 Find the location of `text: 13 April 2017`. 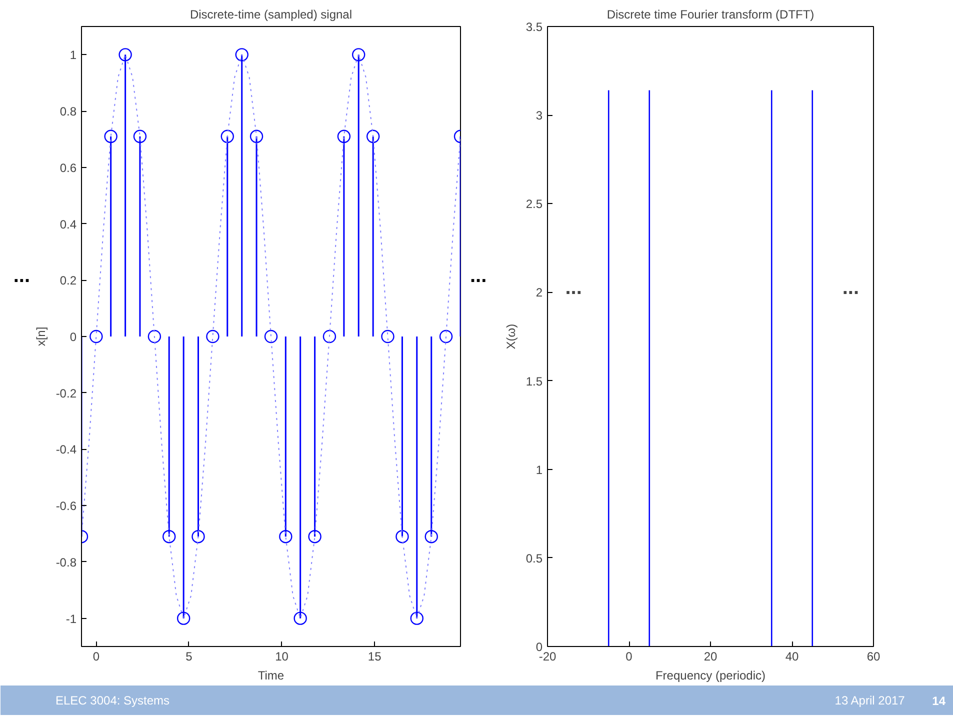

text: 13 April 2017 is located at coordinates (870, 701).